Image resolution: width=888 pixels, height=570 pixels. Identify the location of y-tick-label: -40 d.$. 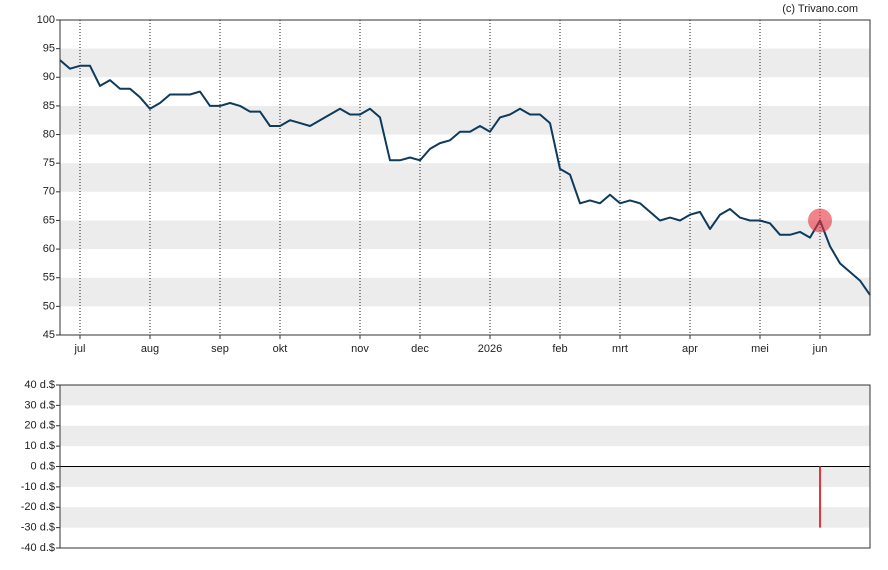
(38, 548).